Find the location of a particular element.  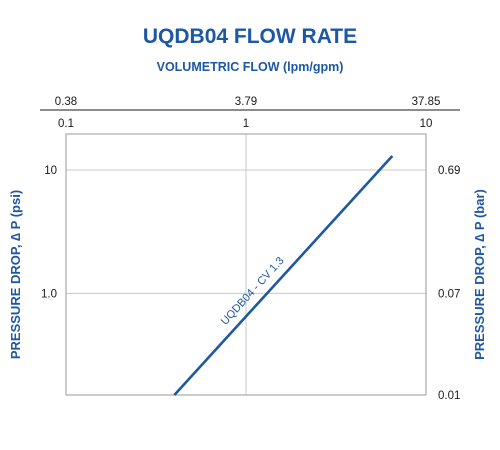

series-label-0: UQDB04 - CV 1.3 is located at coordinates (253, 291).